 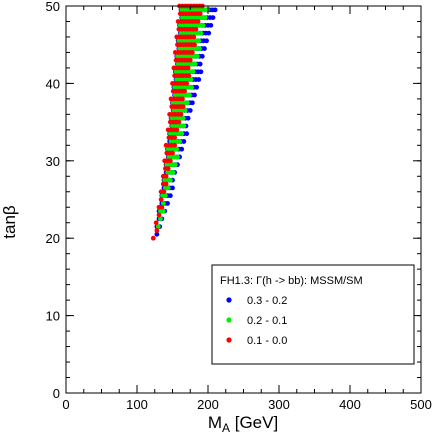 I want to click on y-tick-label: 20, so click(x=53, y=238).